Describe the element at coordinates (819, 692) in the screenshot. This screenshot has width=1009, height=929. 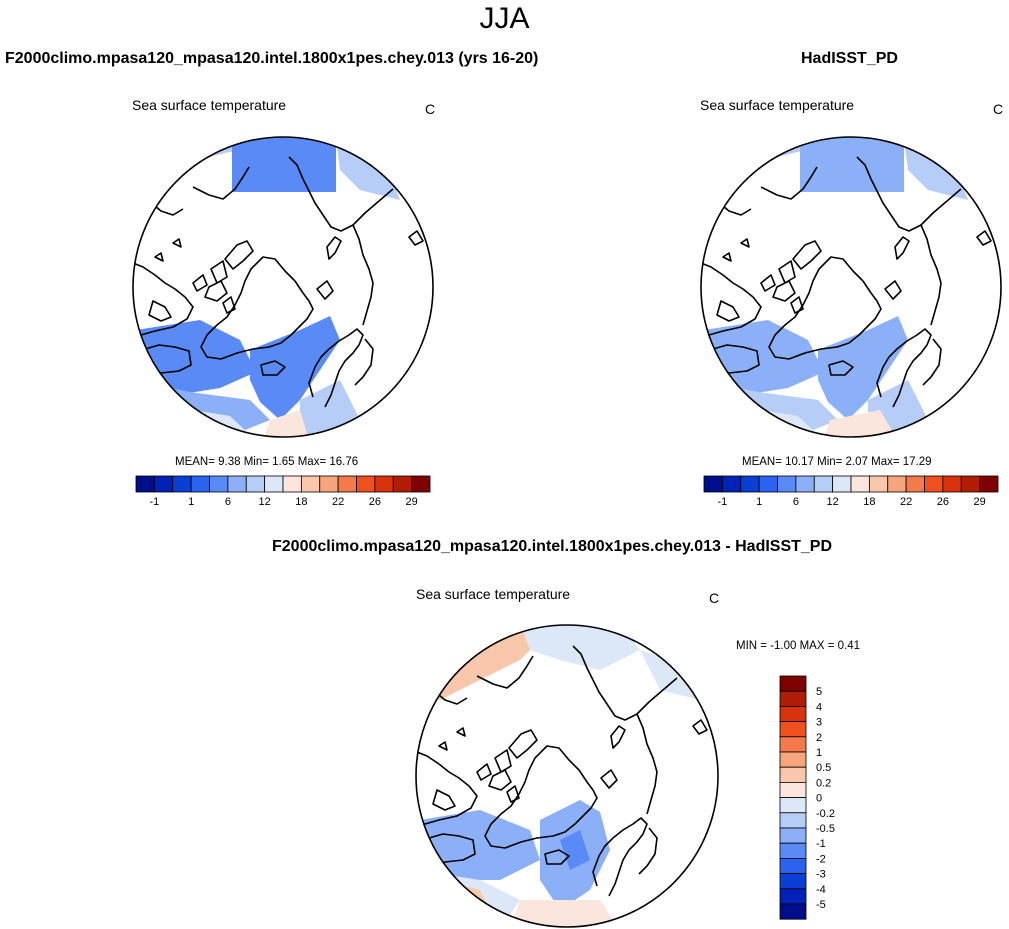
I see `colorbar-3-tick-label: 5` at that location.